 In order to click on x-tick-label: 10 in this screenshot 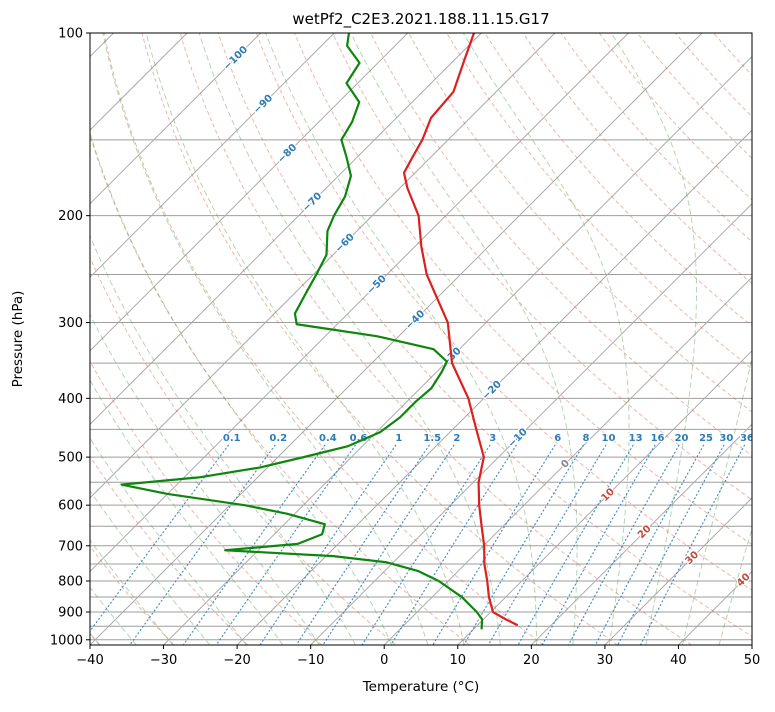, I will do `click(458, 660)`.